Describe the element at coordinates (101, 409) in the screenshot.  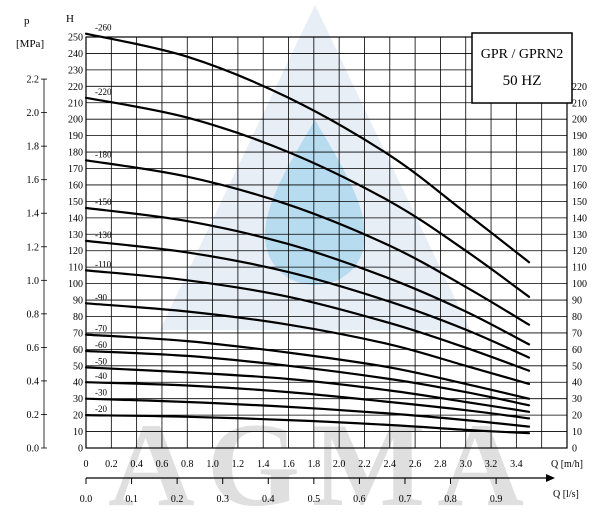
I see `curve-label: -20` at that location.